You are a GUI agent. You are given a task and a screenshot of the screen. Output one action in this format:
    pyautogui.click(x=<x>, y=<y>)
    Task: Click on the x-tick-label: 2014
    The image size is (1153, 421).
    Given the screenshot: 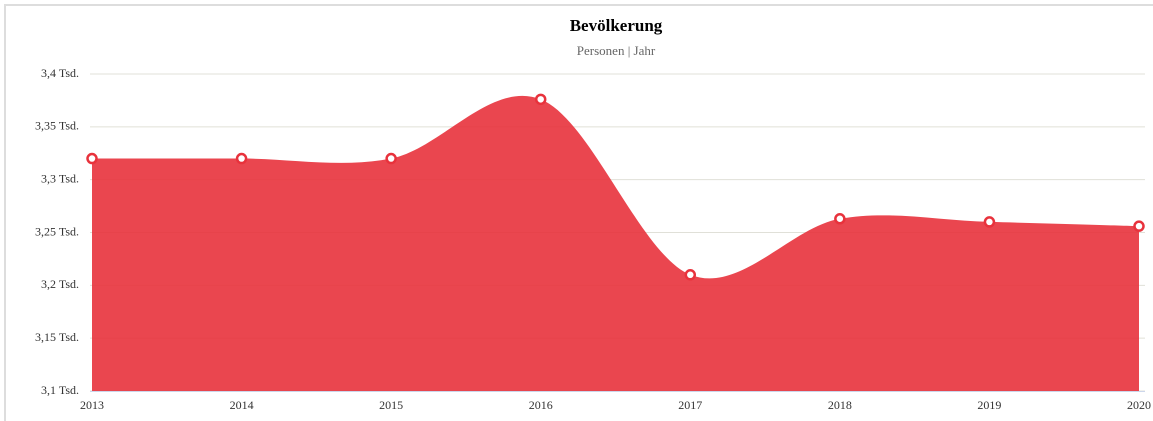 What is the action you would take?
    pyautogui.click(x=242, y=405)
    